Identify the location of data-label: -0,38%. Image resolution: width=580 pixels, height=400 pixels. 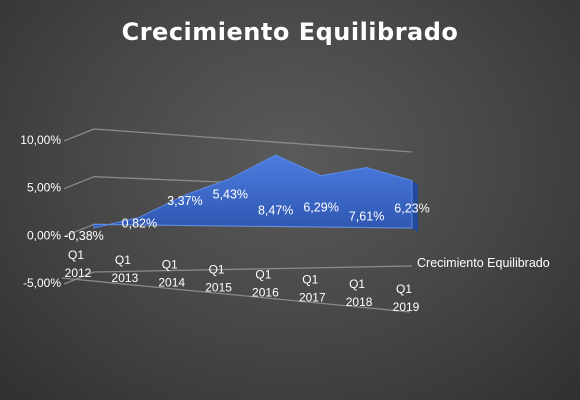
(84, 236).